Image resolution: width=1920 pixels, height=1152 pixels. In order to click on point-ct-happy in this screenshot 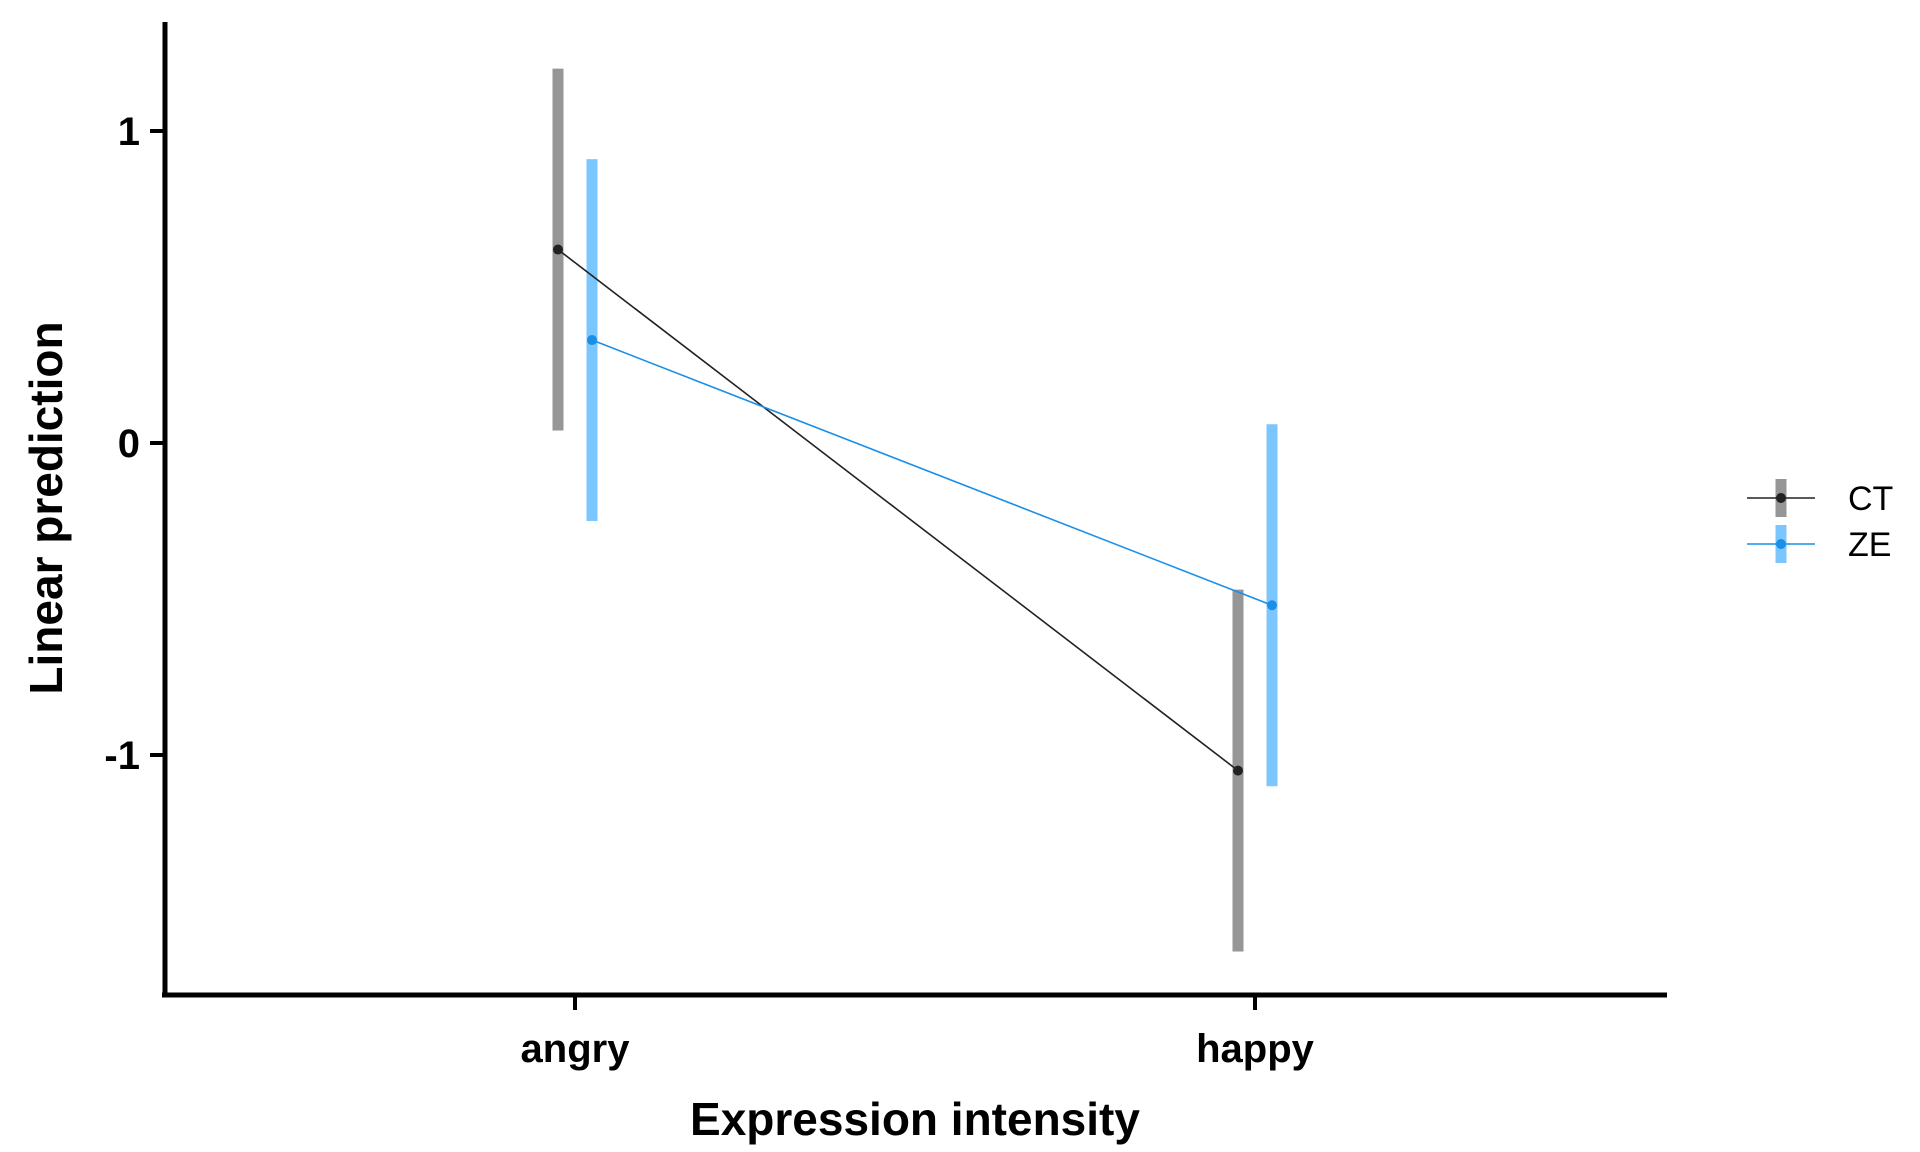, I will do `click(1238, 770)`.